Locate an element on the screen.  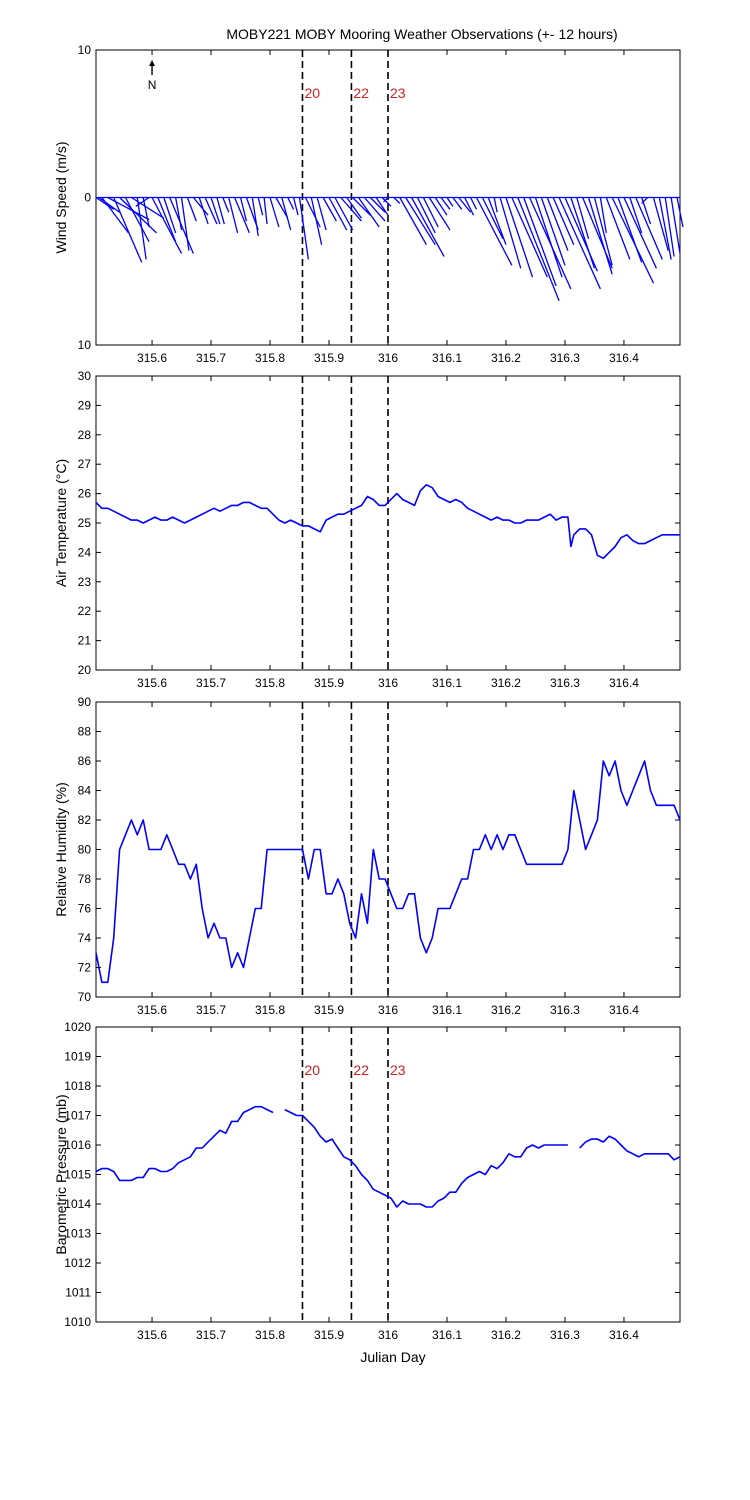
y-tick-label: 1019 is located at coordinates (77, 1057).